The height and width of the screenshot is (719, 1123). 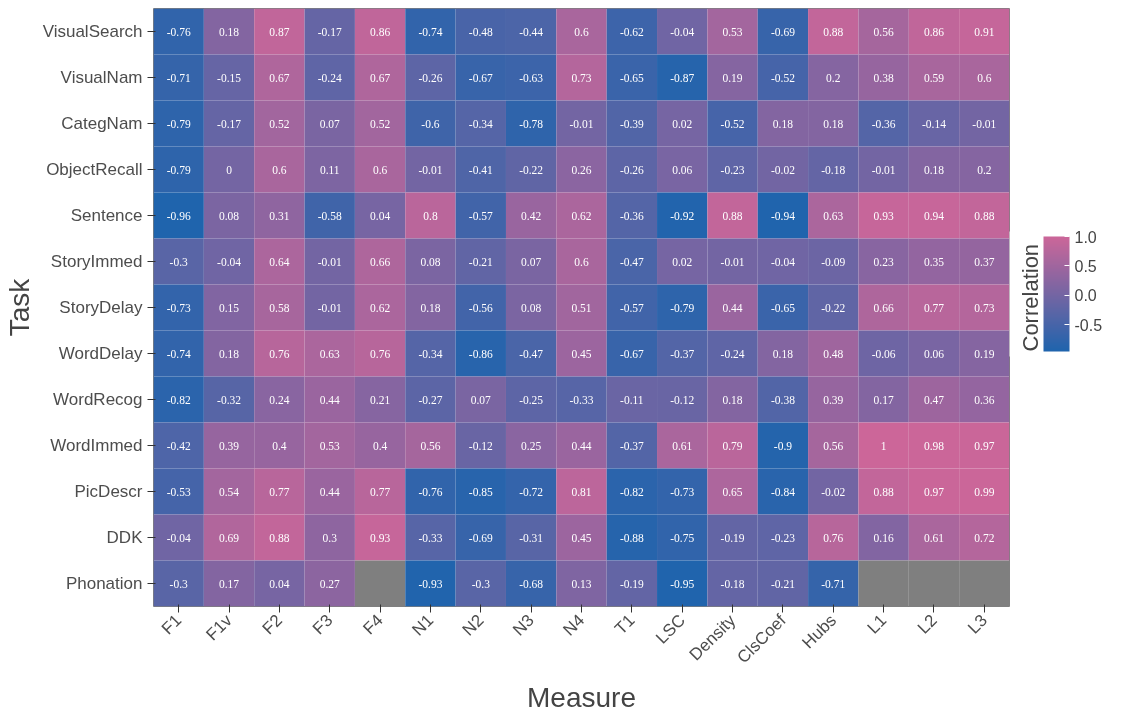 I want to click on data-label: 0.31, so click(x=279, y=215).